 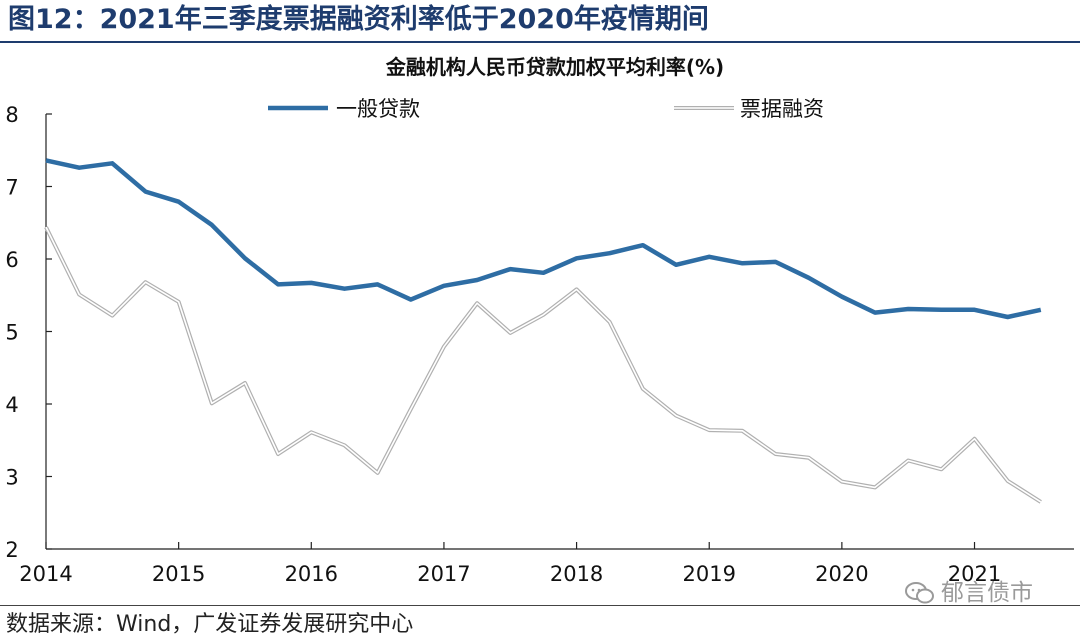 I want to click on legend-label: 票据融资, so click(x=782, y=109).